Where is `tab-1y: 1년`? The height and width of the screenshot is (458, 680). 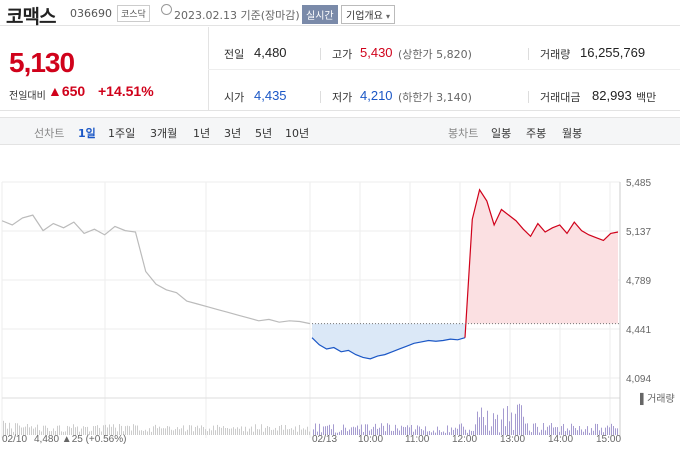 tab-1y: 1년 is located at coordinates (202, 133).